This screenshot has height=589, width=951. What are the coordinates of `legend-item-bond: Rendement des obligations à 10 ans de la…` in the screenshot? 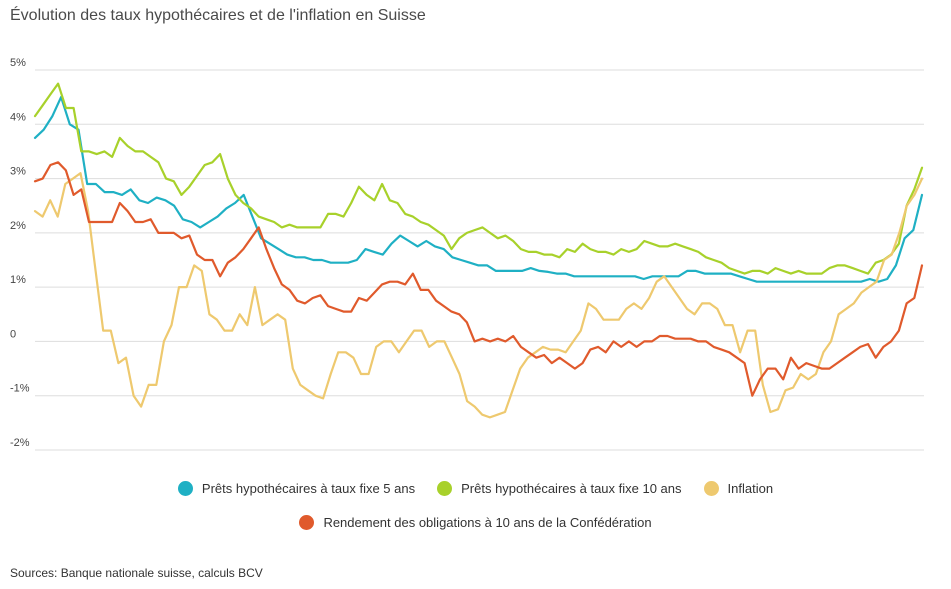 It's located at (475, 522).